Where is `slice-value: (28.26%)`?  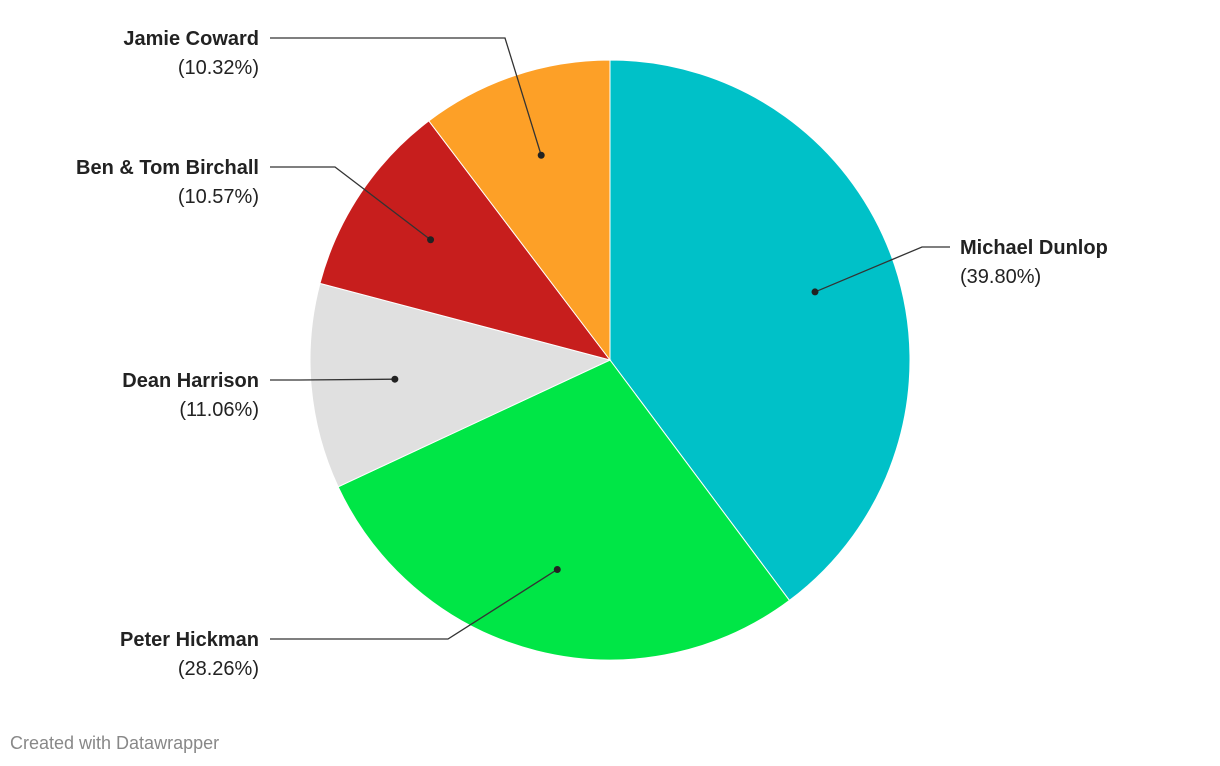
slice-value: (28.26%) is located at coordinates (218, 669).